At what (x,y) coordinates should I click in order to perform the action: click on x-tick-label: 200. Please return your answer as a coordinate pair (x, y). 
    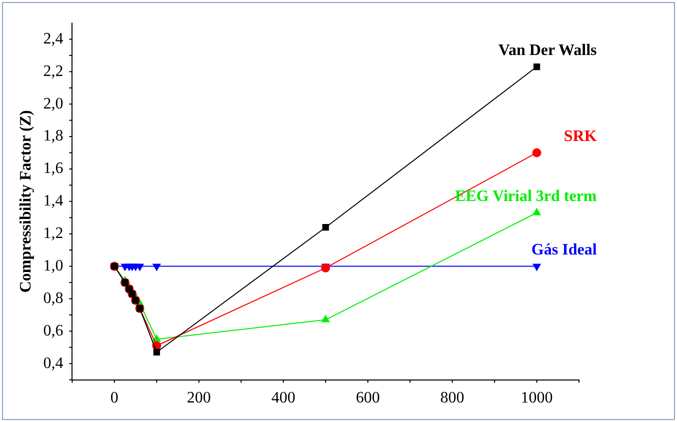
    Looking at the image, I should click on (198, 398).